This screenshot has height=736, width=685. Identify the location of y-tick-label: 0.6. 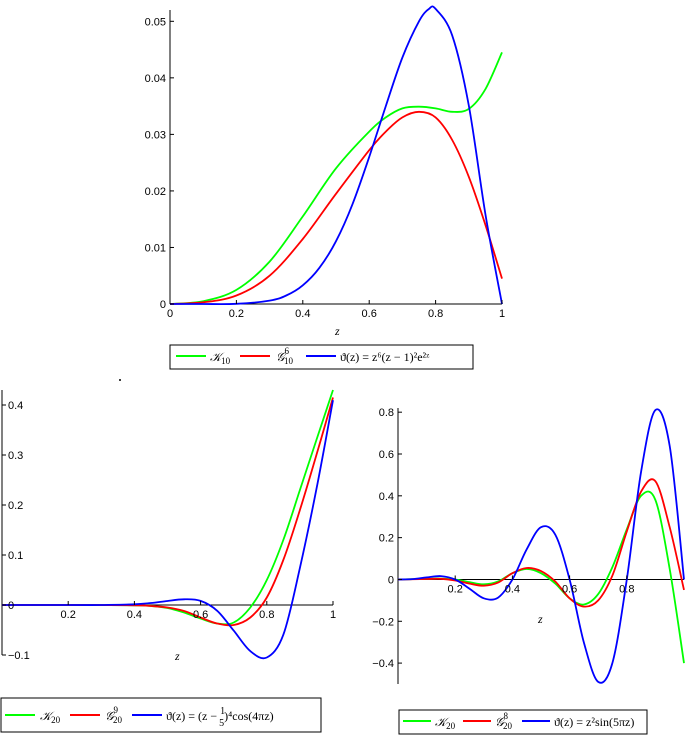
(386, 455).